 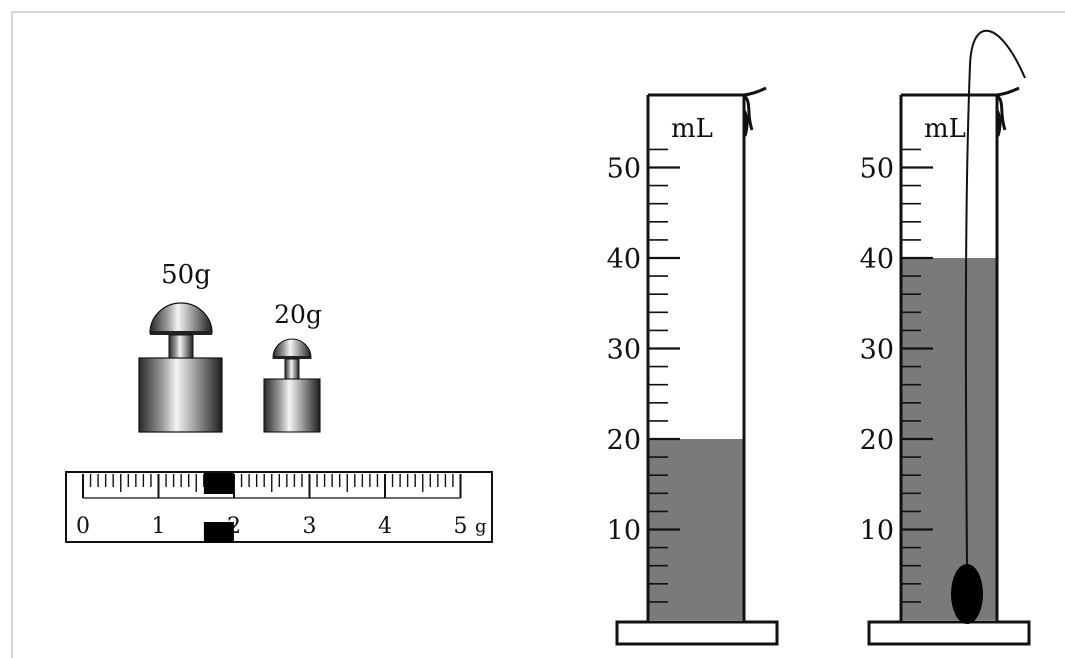 I want to click on cylinder-1-scale-labels: 10 20 30 40 50, so click(x=624, y=350).